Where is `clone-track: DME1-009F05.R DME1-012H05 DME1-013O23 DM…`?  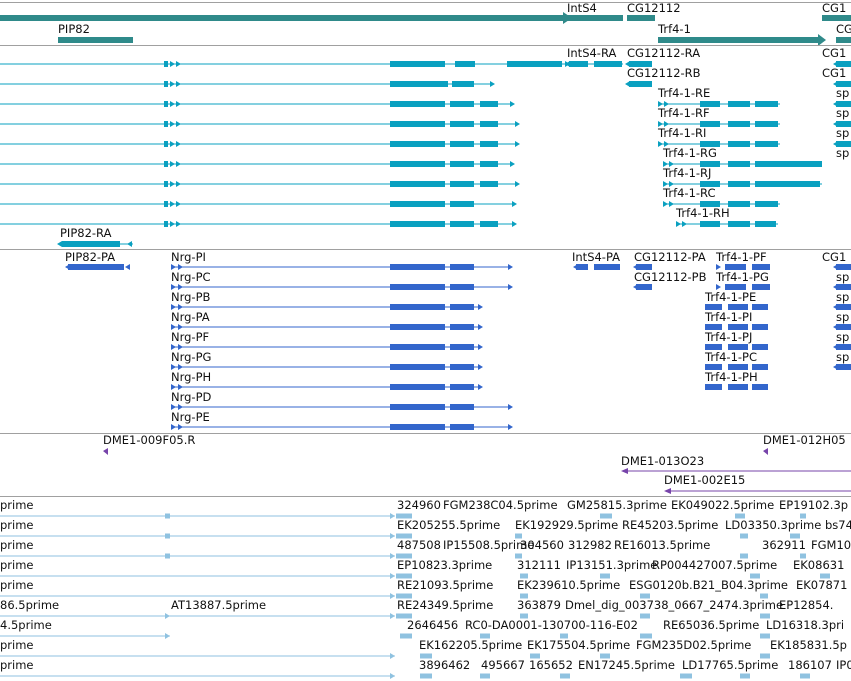
clone-track: DME1-009F05.R DME1-012H05 DME1-013O23 DM… is located at coordinates (425, 465).